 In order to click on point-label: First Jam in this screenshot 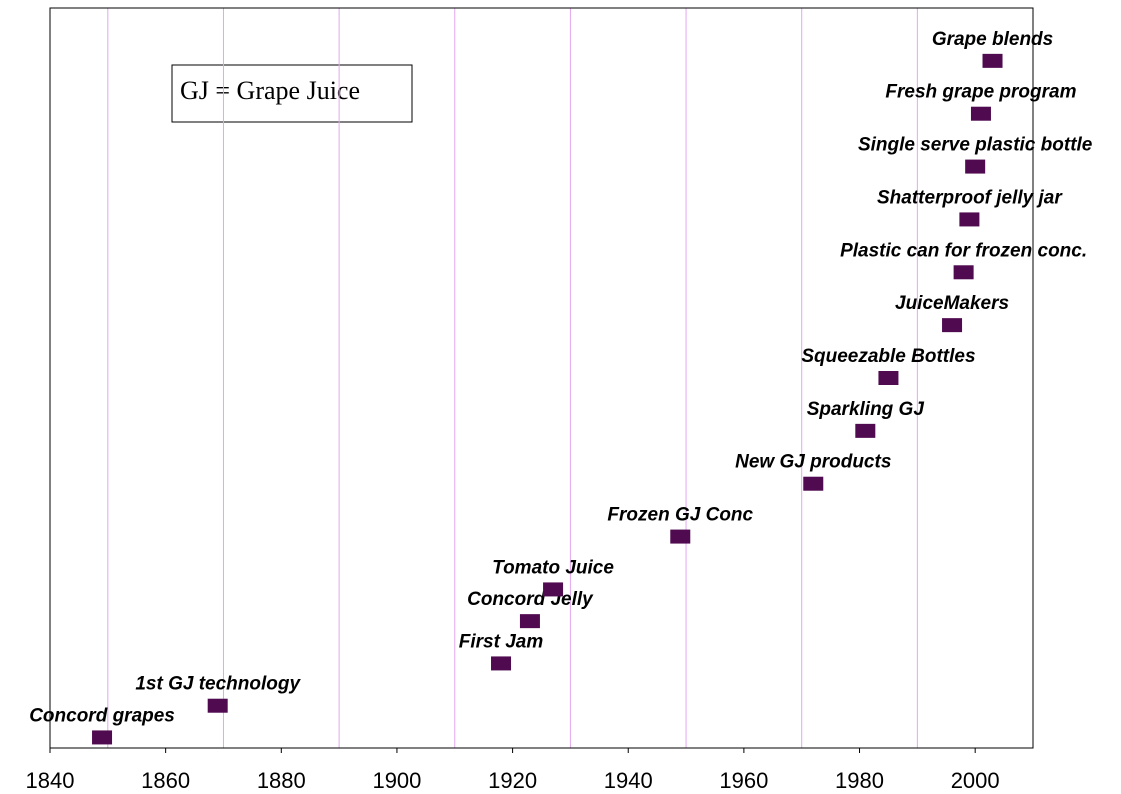, I will do `click(501, 641)`.